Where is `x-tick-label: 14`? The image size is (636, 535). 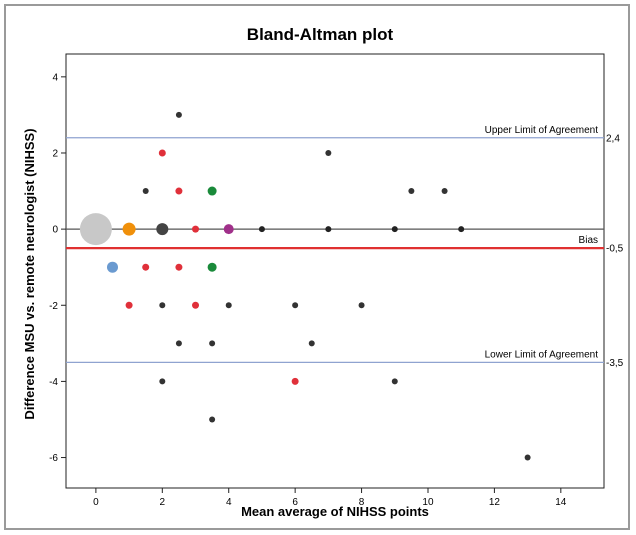
x-tick-label: 14 is located at coordinates (561, 502).